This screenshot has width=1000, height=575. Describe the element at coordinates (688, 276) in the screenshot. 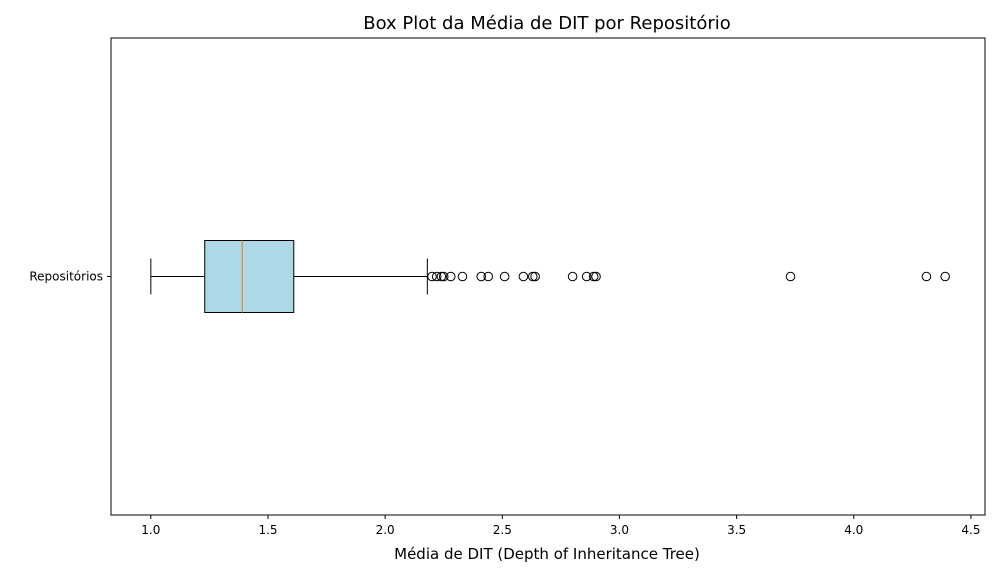

I see `outliers` at that location.